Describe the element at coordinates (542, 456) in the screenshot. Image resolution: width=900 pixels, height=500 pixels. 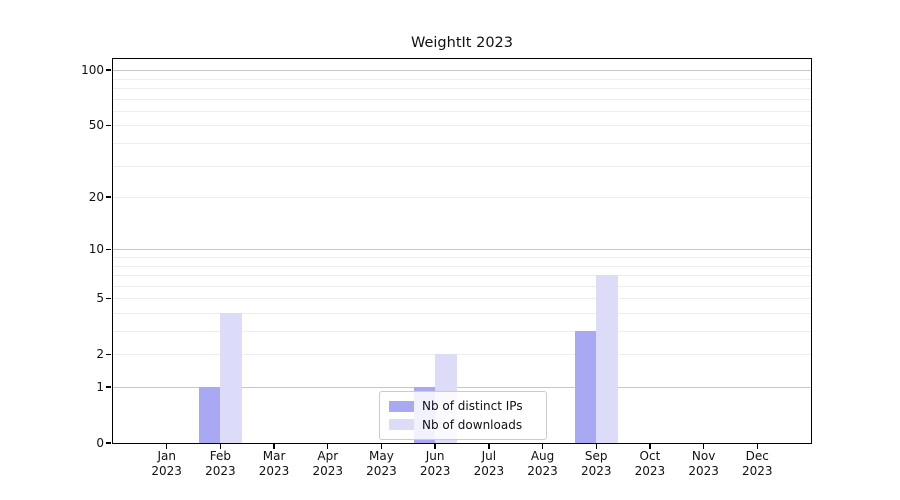
I see `x-tick-month: Aug` at that location.